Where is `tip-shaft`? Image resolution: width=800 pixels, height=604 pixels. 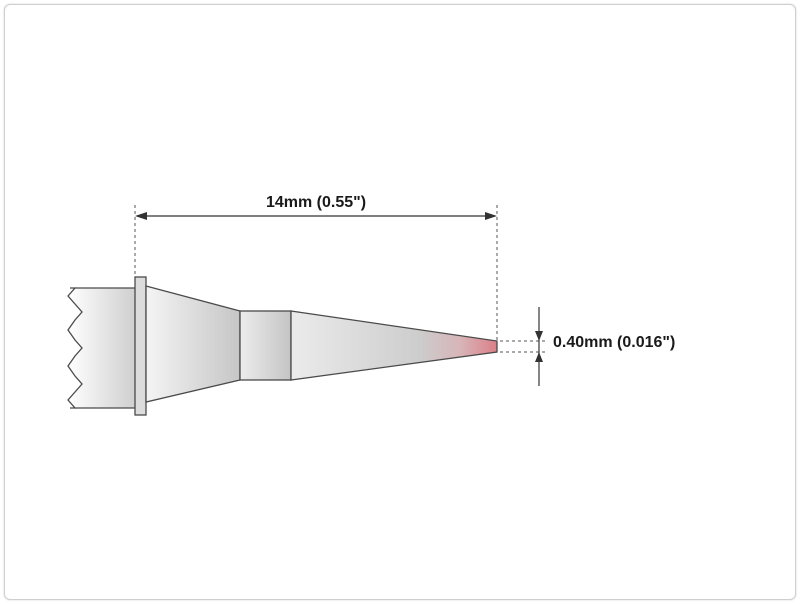 tip-shaft is located at coordinates (101, 348).